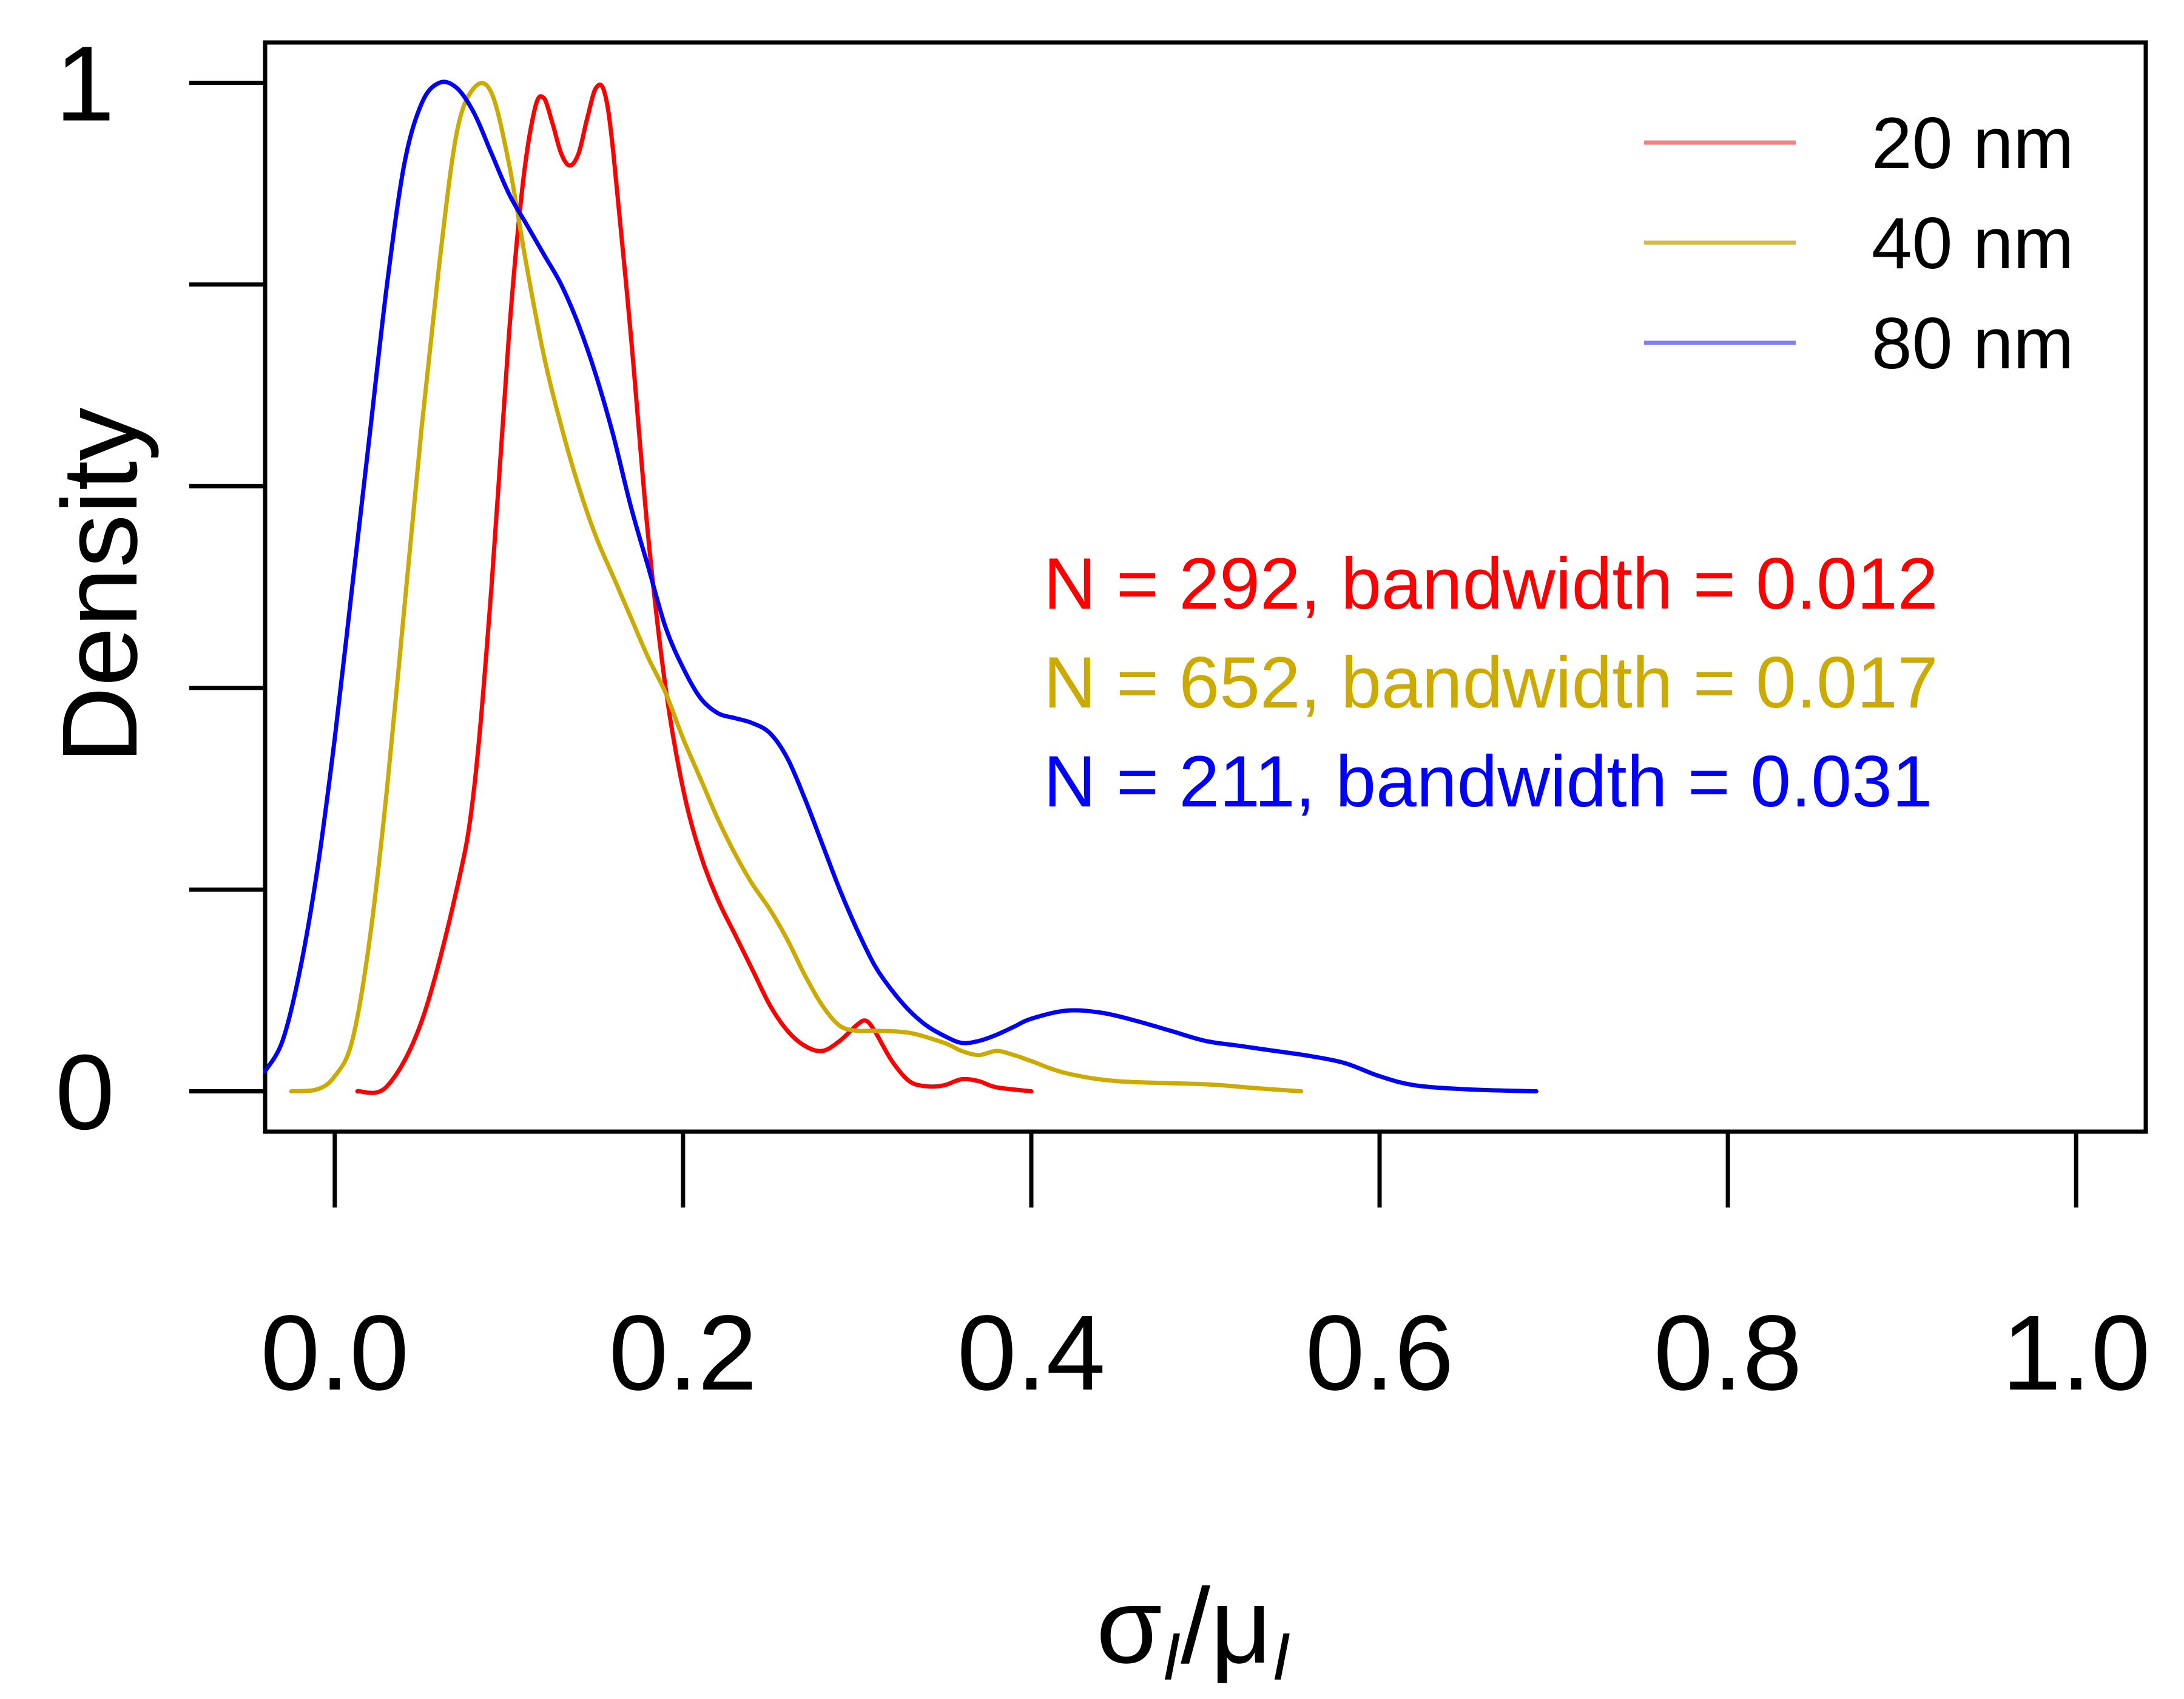 This screenshot has height=1699, width=2184. Describe the element at coordinates (1488, 781) in the screenshot. I see `annotation-text: N = 211, bandwidth = 0.031` at that location.